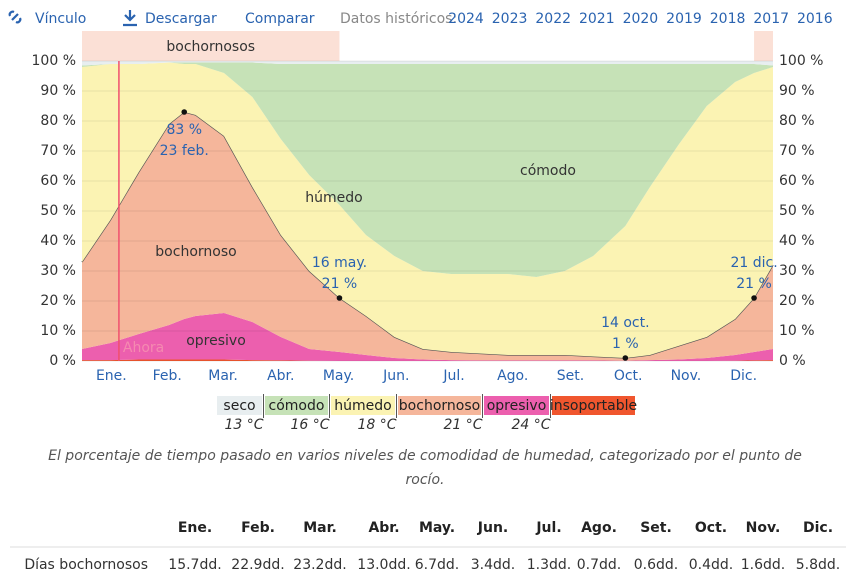  Describe the element at coordinates (376, 425) in the screenshot. I see `threshold-label: 18 °C` at that location.